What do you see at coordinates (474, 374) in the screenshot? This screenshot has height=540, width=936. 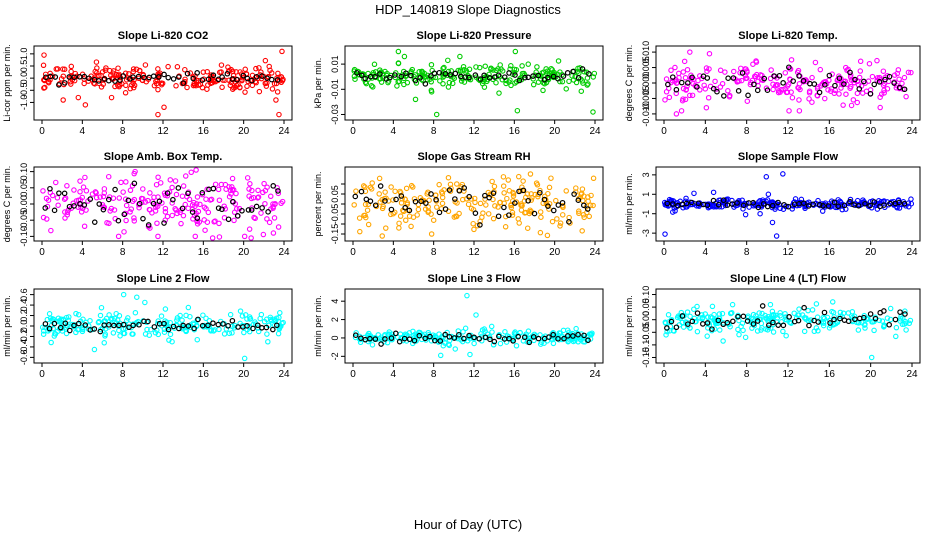 I see `x-tick-label: 12` at bounding box center [474, 374].